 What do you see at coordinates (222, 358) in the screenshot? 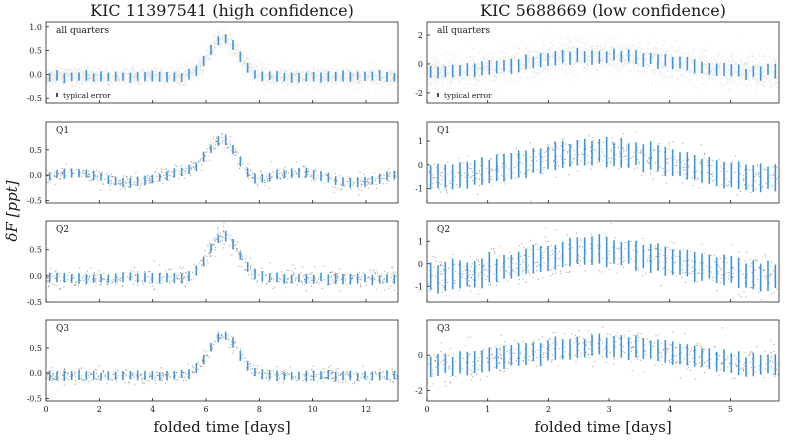
I see `plot-area` at bounding box center [222, 358].